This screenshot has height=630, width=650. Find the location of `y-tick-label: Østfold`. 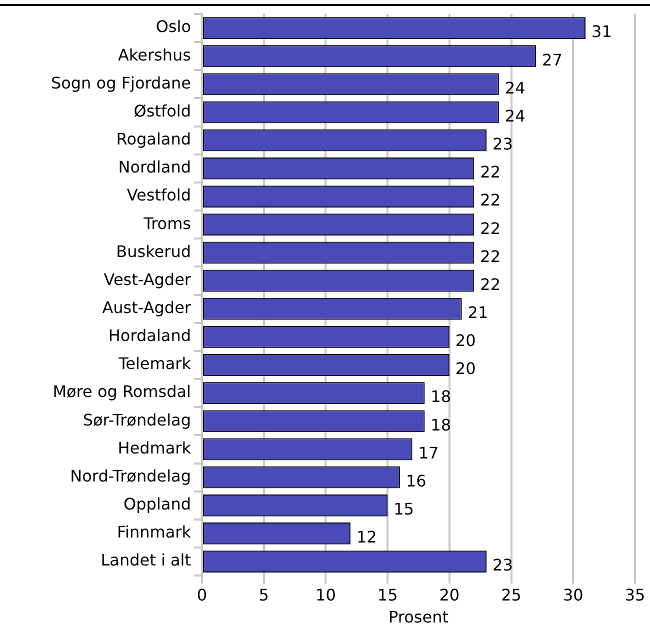

y-tick-label: Østfold is located at coordinates (162, 110).